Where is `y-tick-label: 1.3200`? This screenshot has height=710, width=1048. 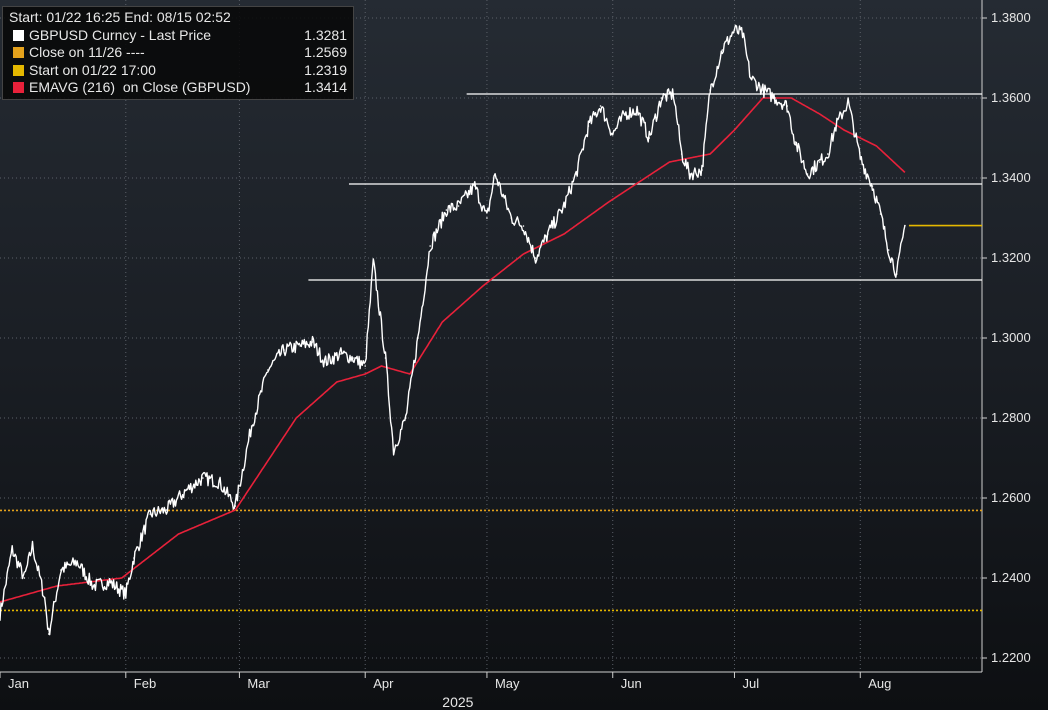
y-tick-label: 1.3200 is located at coordinates (1011, 257).